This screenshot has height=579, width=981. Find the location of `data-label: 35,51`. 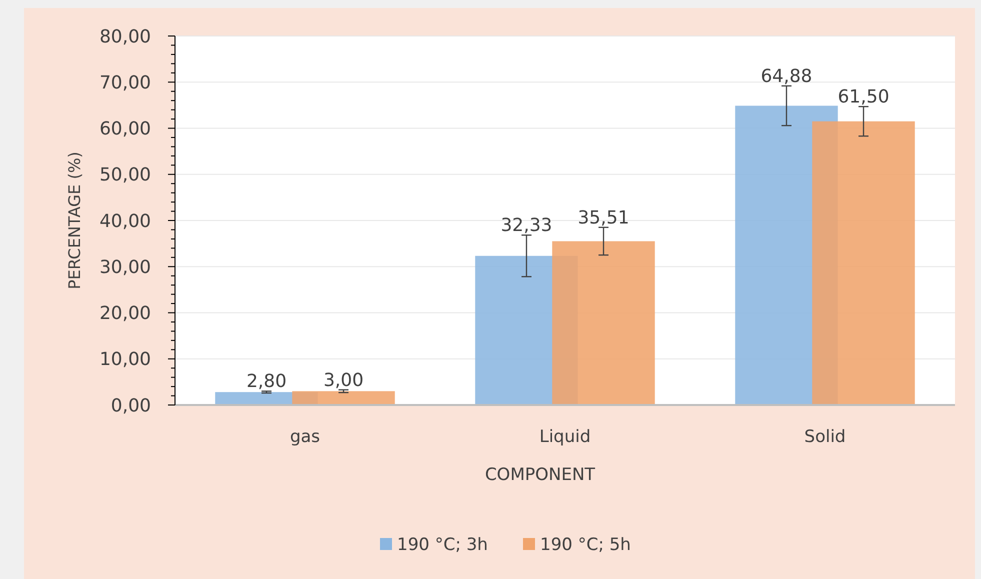

data-label: 35,51 is located at coordinates (604, 217).